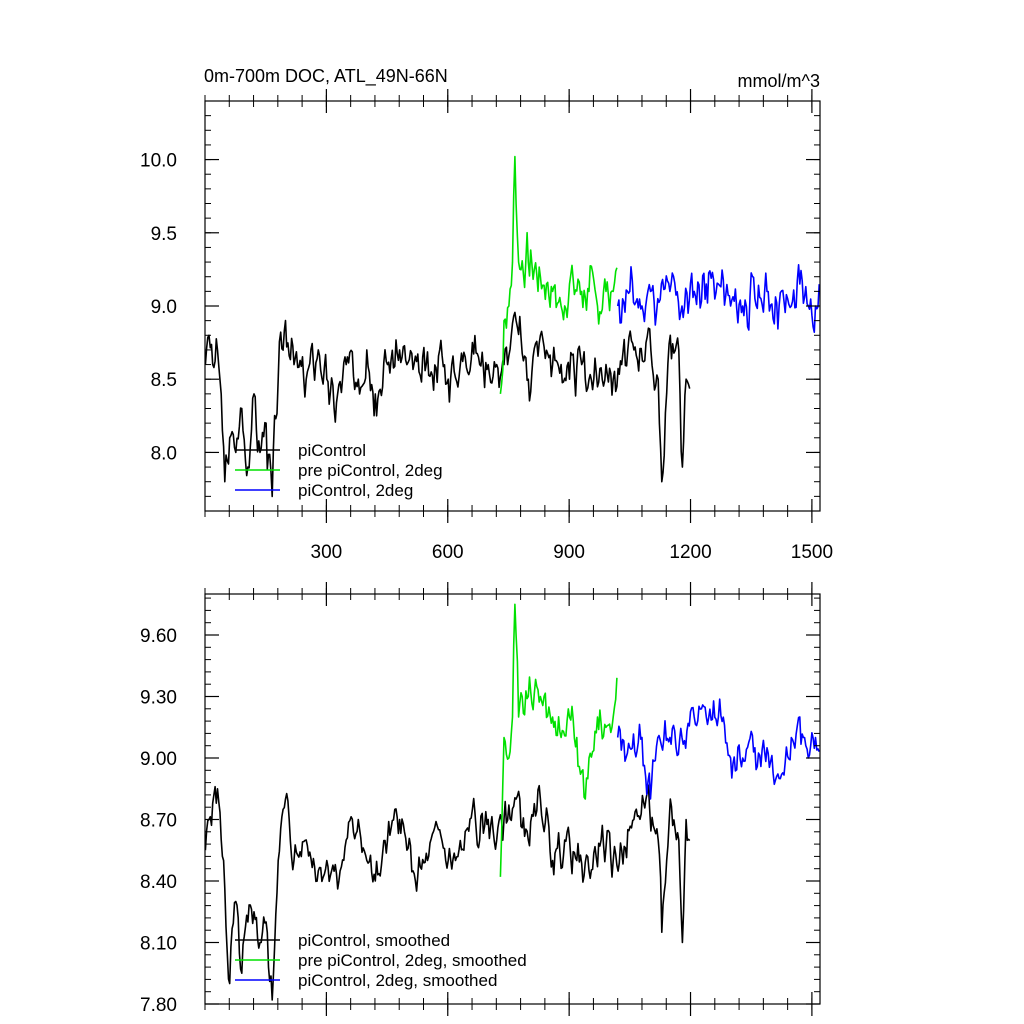 The width and height of the screenshot is (1024, 1024). What do you see at coordinates (158, 161) in the screenshot?
I see `y-tick-label: 10.0` at bounding box center [158, 161].